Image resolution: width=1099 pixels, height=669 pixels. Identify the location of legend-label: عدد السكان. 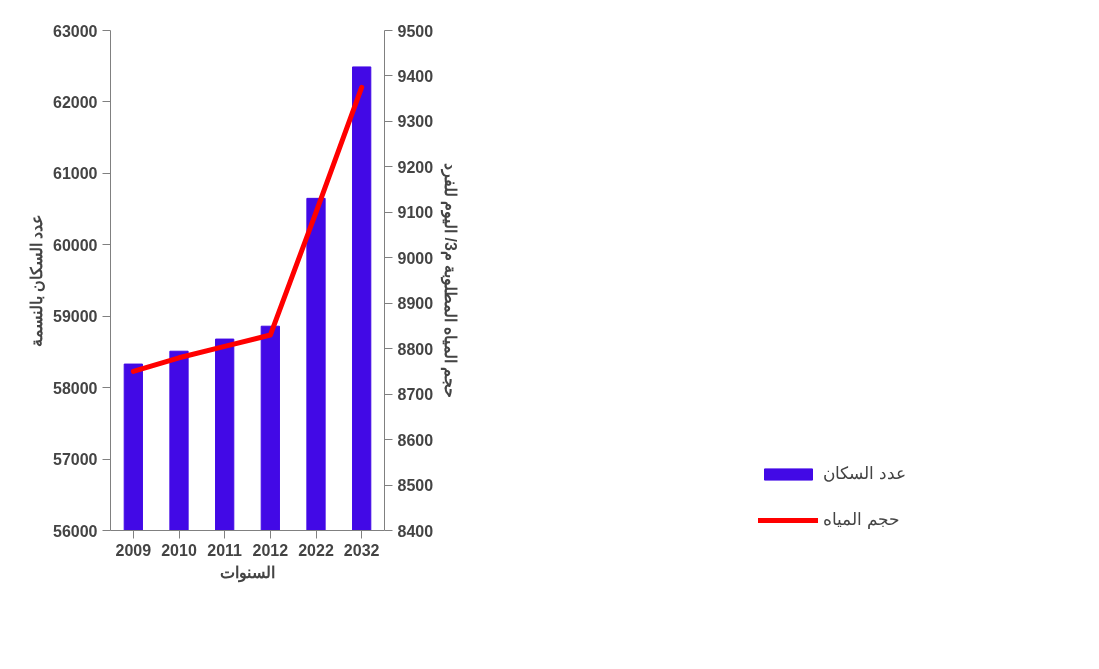
(865, 473).